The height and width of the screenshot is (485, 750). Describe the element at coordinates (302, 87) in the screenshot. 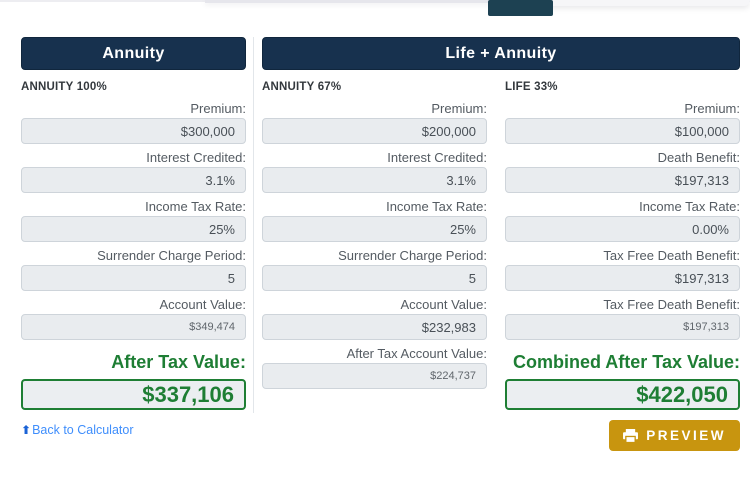

I see `annuity-67-share-label: ANNUITY 67%` at that location.